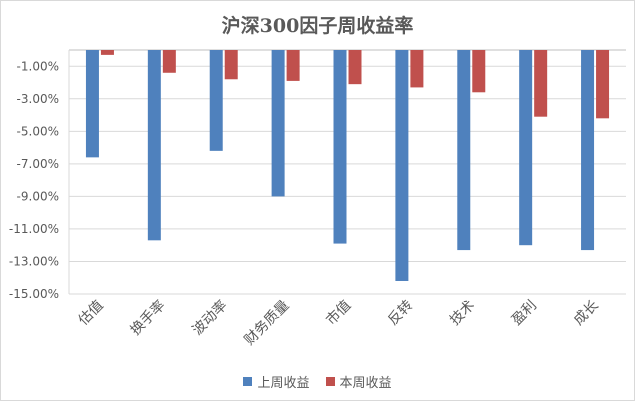  I want to click on x-tick-label: 换手率, so click(148, 318).